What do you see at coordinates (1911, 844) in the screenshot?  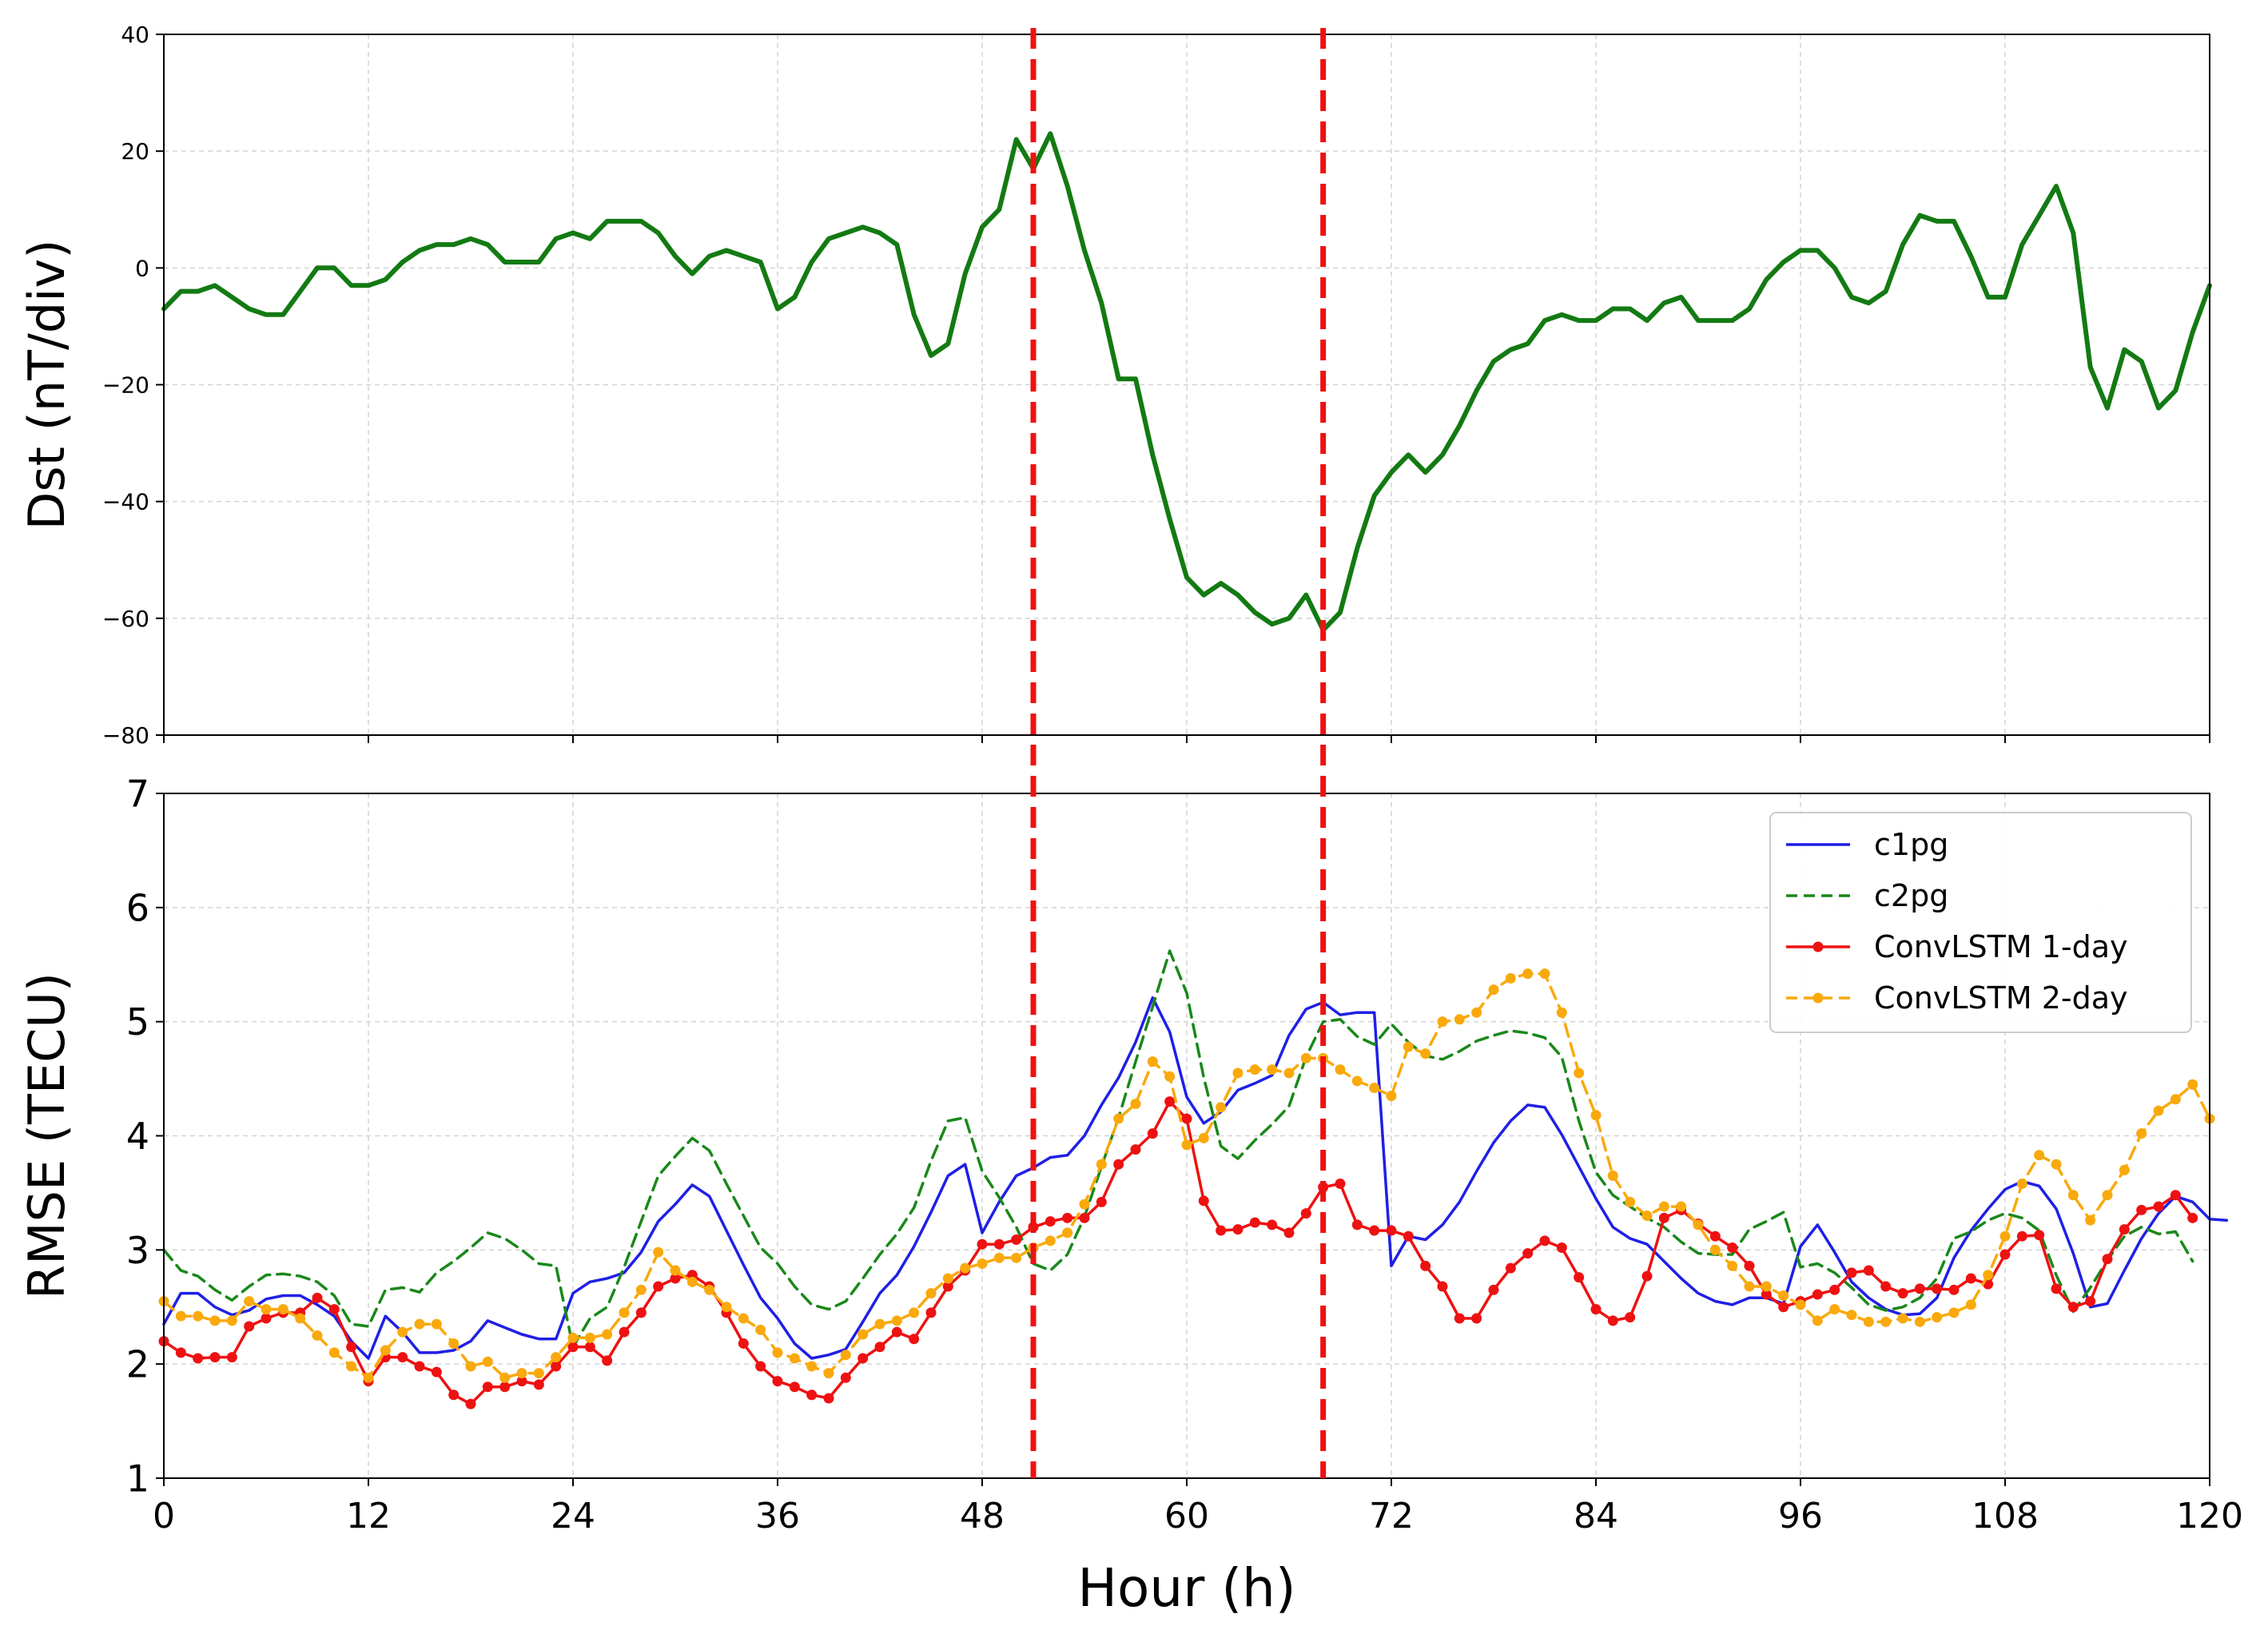 I see `legend-label: c1pg` at bounding box center [1911, 844].